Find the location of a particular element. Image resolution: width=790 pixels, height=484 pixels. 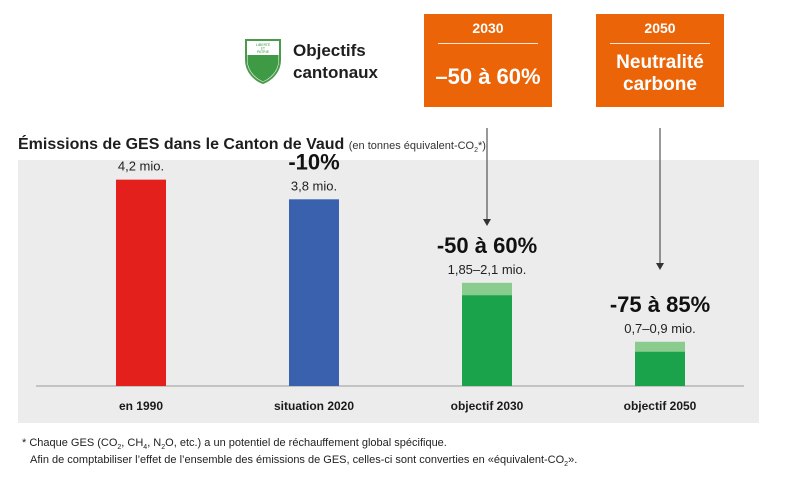

objectives-line-1: Objectifs is located at coordinates (329, 50).